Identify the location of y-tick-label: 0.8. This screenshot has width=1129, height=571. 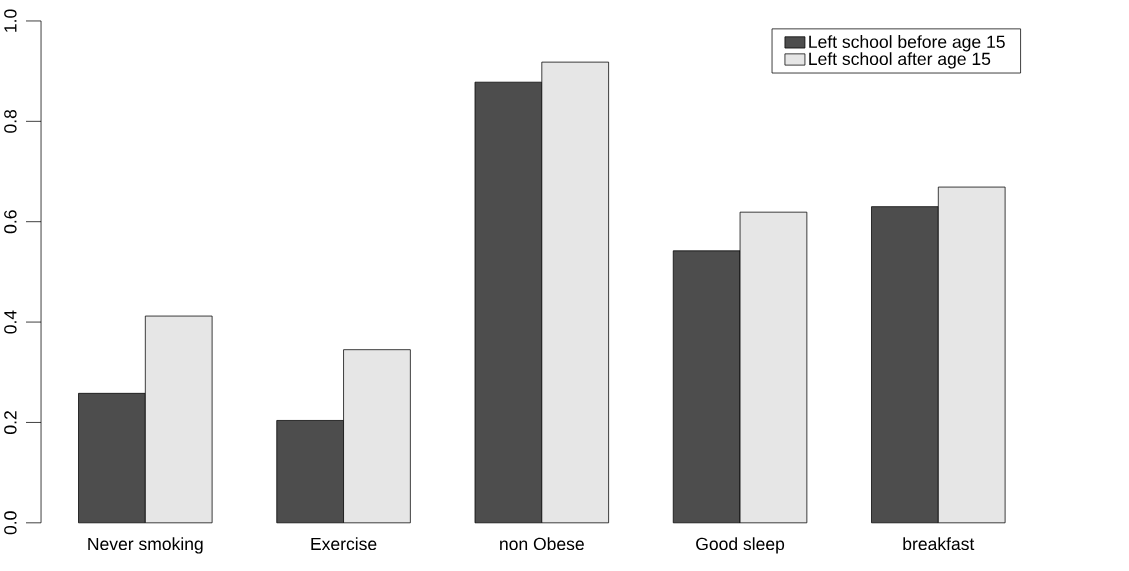
(10, 121).